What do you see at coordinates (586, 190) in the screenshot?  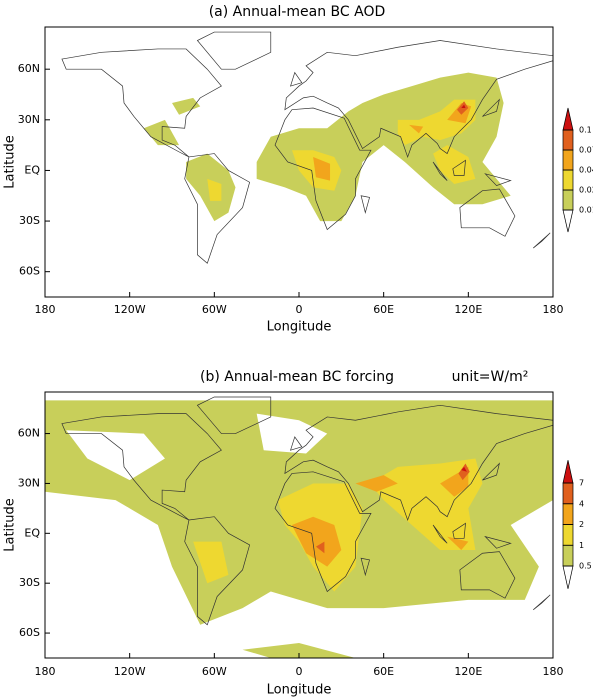 I see `colorbar-label: 0.02` at bounding box center [586, 190].